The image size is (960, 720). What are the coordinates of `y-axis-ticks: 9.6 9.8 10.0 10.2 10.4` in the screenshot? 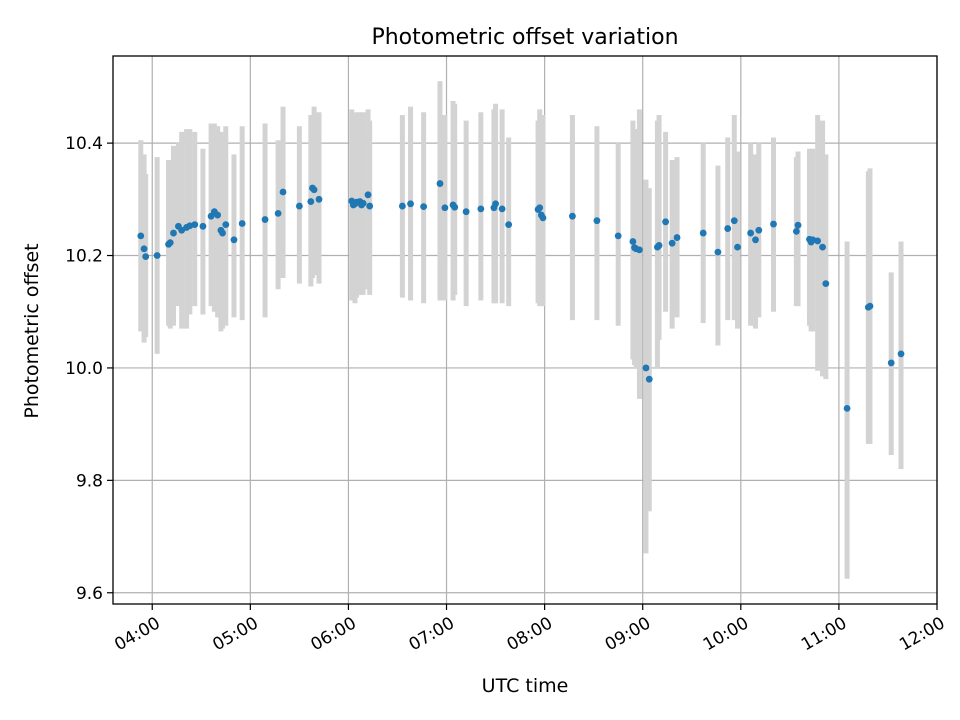 It's located at (89, 369).